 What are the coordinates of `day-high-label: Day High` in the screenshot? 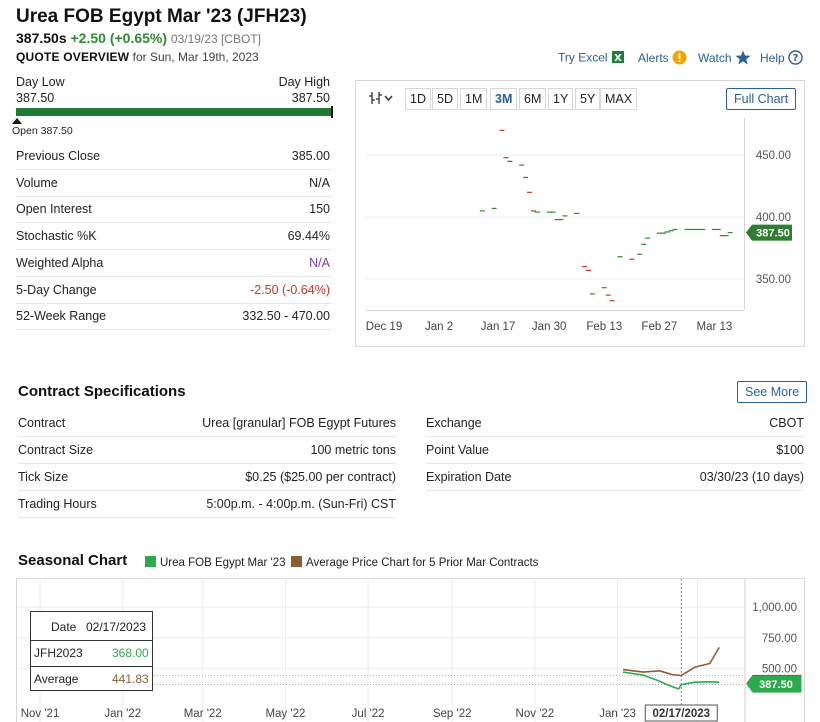 It's located at (304, 82).